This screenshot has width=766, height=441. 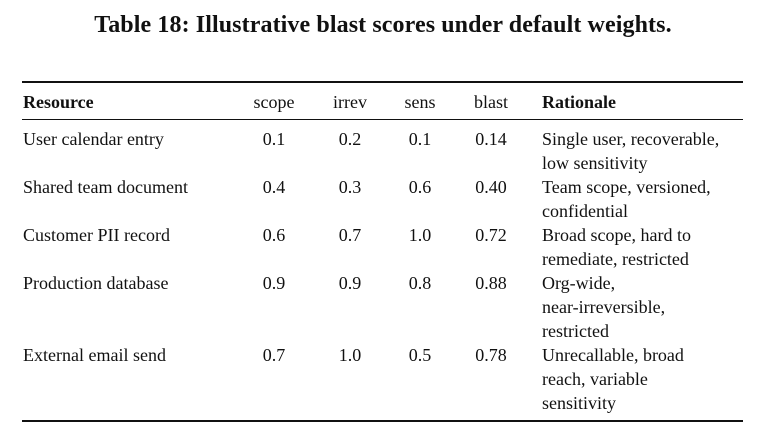 I want to click on cell-scope: 0.4, so click(x=274, y=187).